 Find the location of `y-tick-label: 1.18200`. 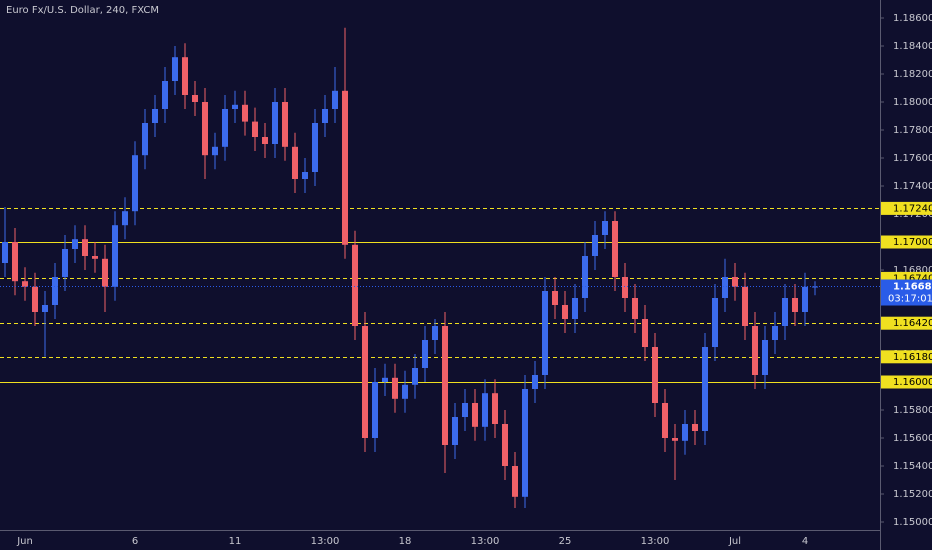

y-tick-label: 1.18200 is located at coordinates (912, 74).